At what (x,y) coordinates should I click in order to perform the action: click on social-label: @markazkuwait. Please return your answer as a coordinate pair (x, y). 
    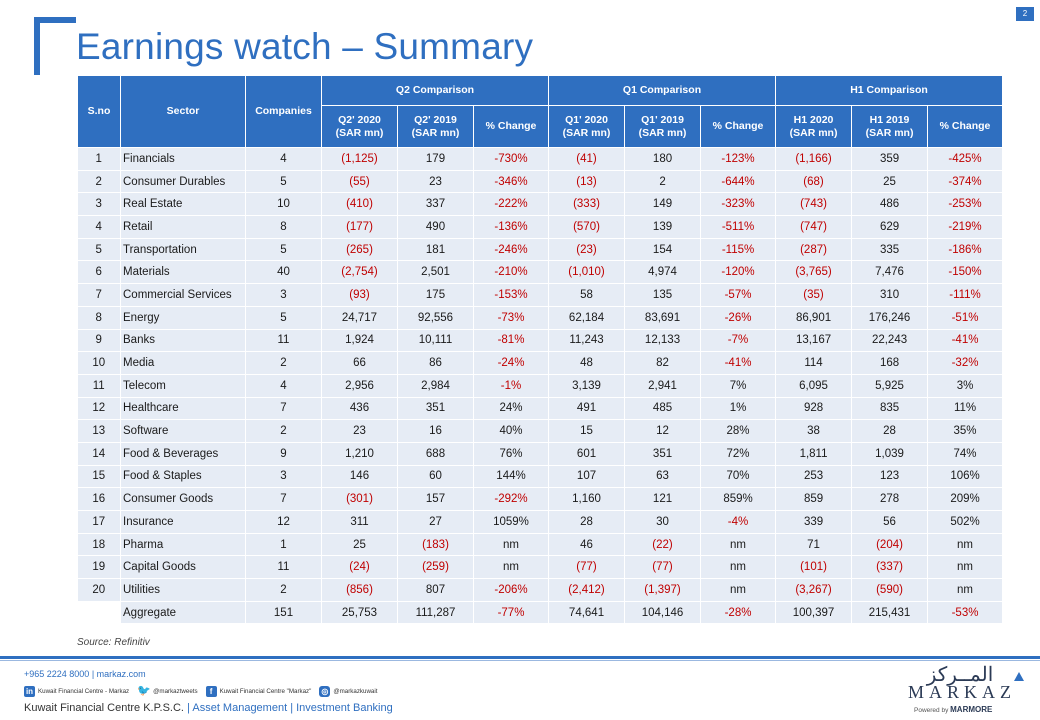
    Looking at the image, I should click on (355, 691).